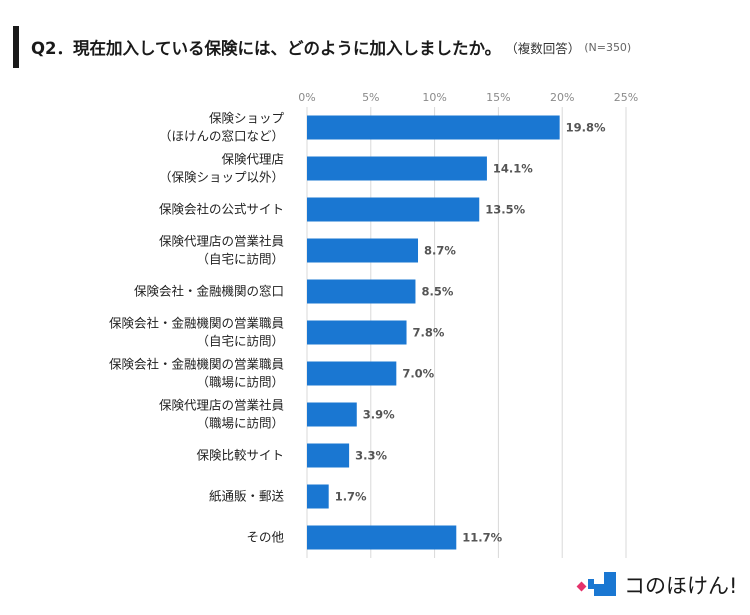  I want to click on value-label: 3.3%, so click(371, 456).